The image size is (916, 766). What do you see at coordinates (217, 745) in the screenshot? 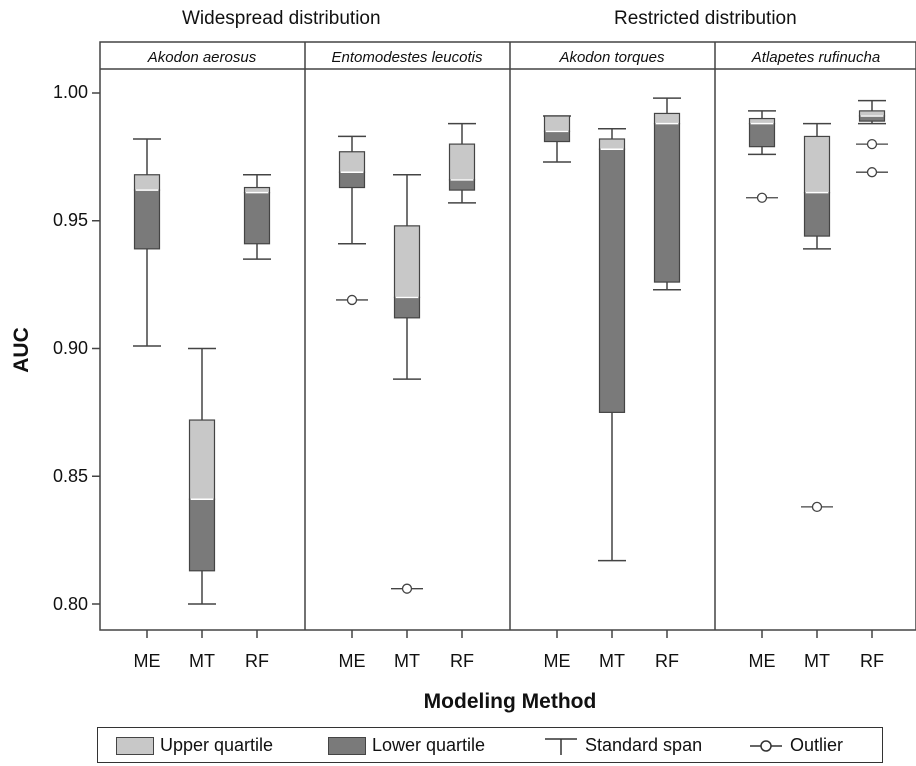
I see `legend-label-upper: Upper quartile` at bounding box center [217, 745].